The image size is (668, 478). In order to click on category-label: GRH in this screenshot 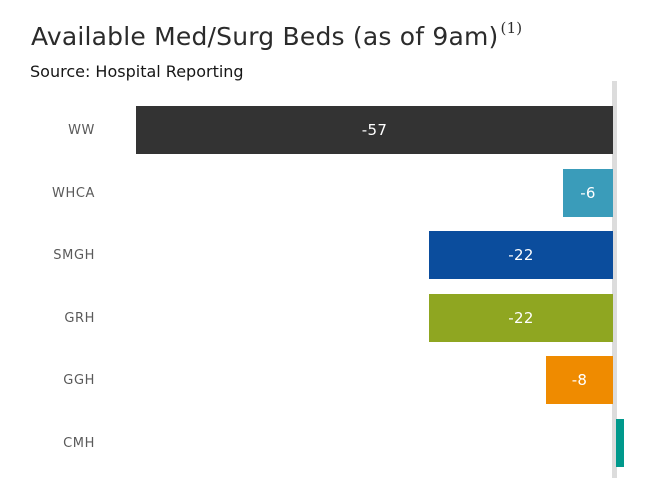, I will do `click(79, 318)`.